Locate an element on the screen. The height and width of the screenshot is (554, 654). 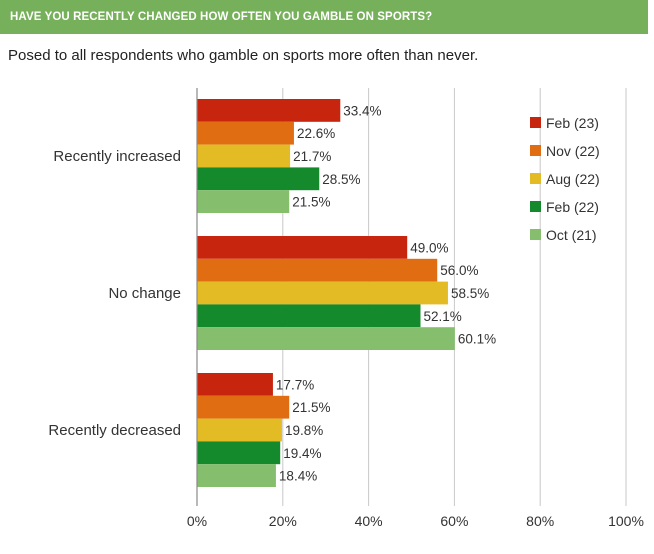
data-label: 19.8% is located at coordinates (304, 430).